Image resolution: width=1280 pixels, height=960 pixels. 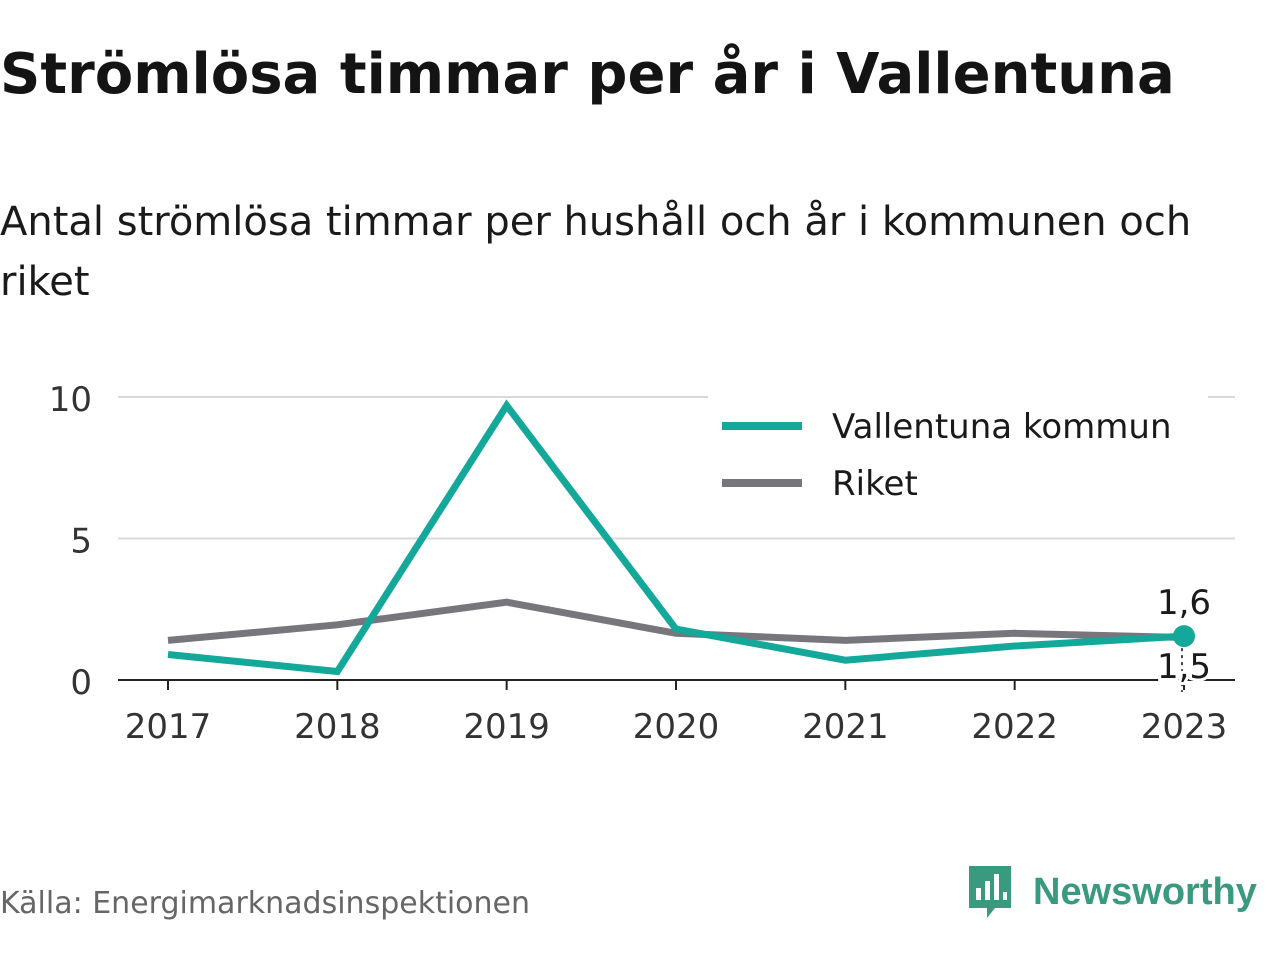 I want to click on brand-name: Newsworthy, so click(x=1145, y=891).